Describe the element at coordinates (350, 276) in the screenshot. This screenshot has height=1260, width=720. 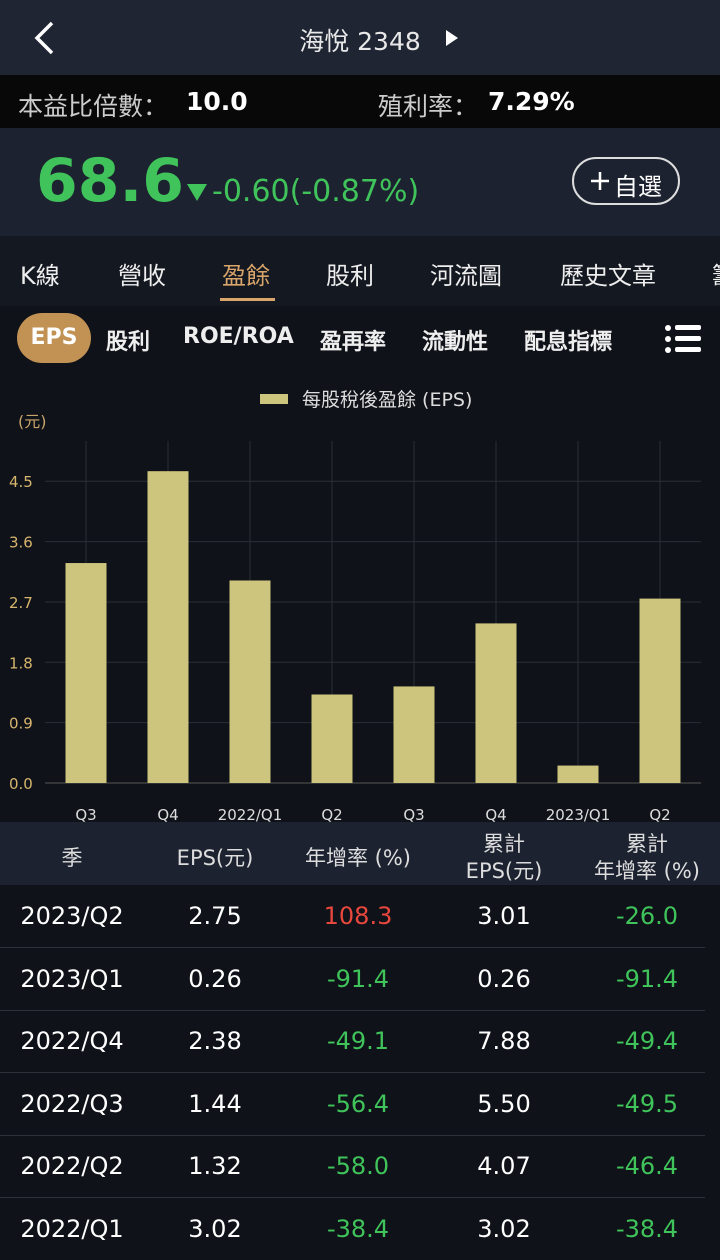
I see `tab: 股利` at that location.